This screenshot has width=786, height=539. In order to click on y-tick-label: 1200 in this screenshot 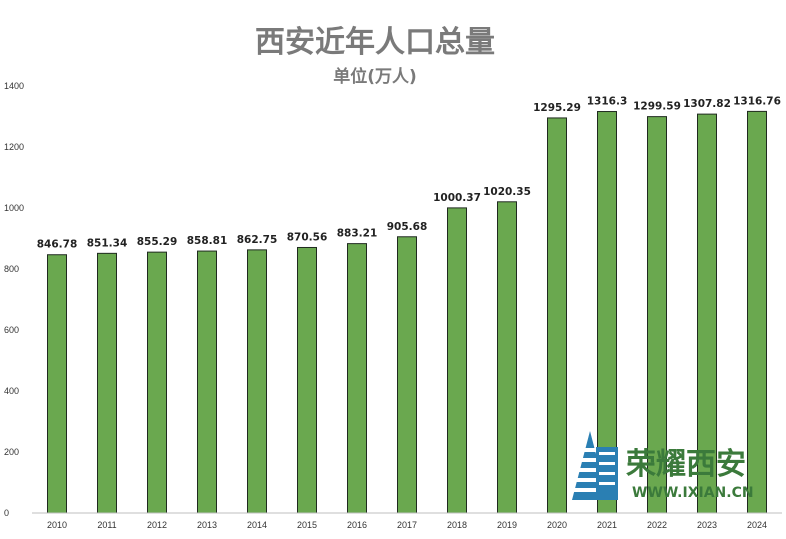, I will do `click(14, 147)`.